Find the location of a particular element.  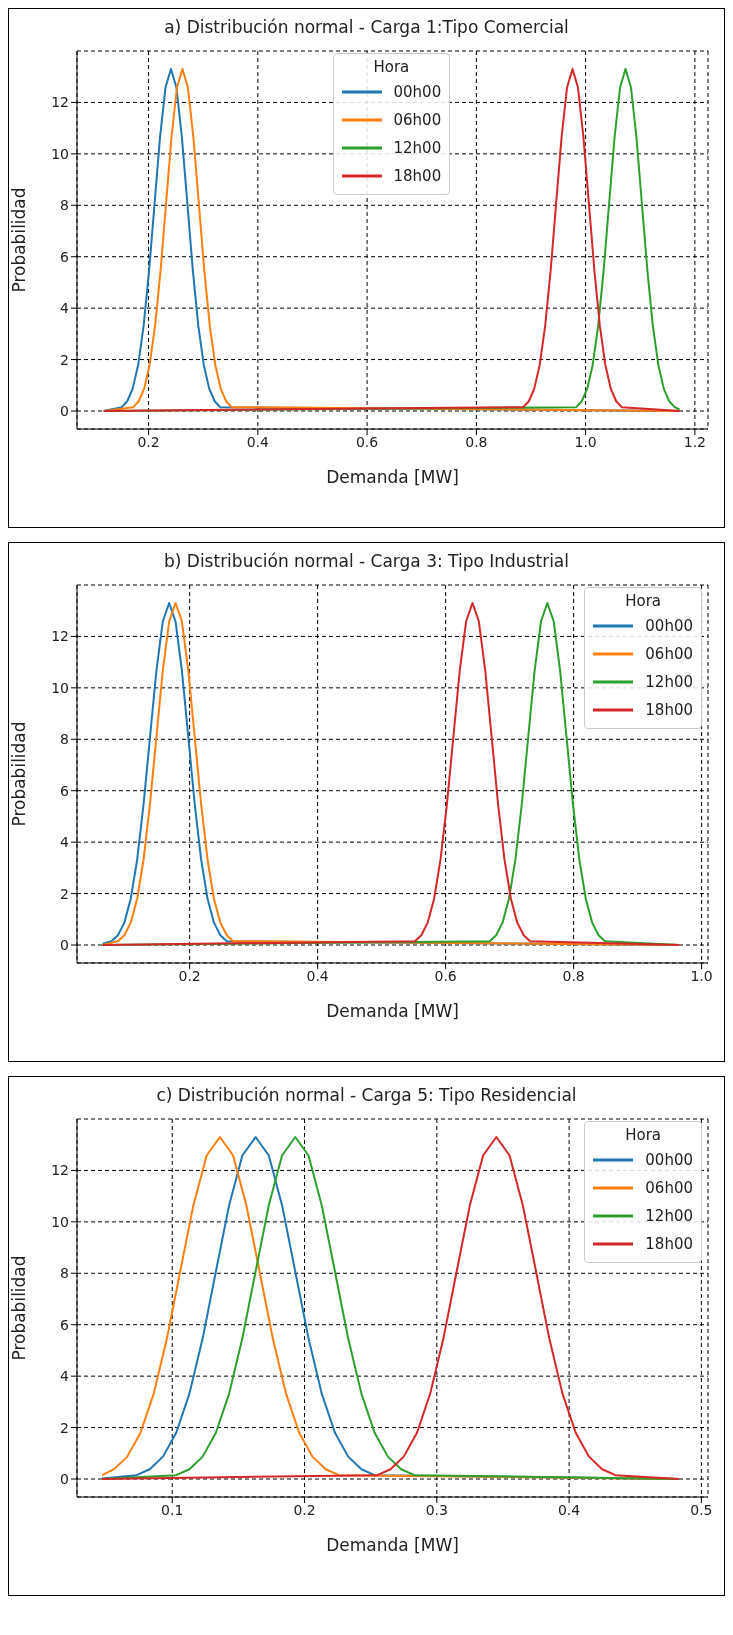

x-tick-label: 0.5 is located at coordinates (701, 1509).